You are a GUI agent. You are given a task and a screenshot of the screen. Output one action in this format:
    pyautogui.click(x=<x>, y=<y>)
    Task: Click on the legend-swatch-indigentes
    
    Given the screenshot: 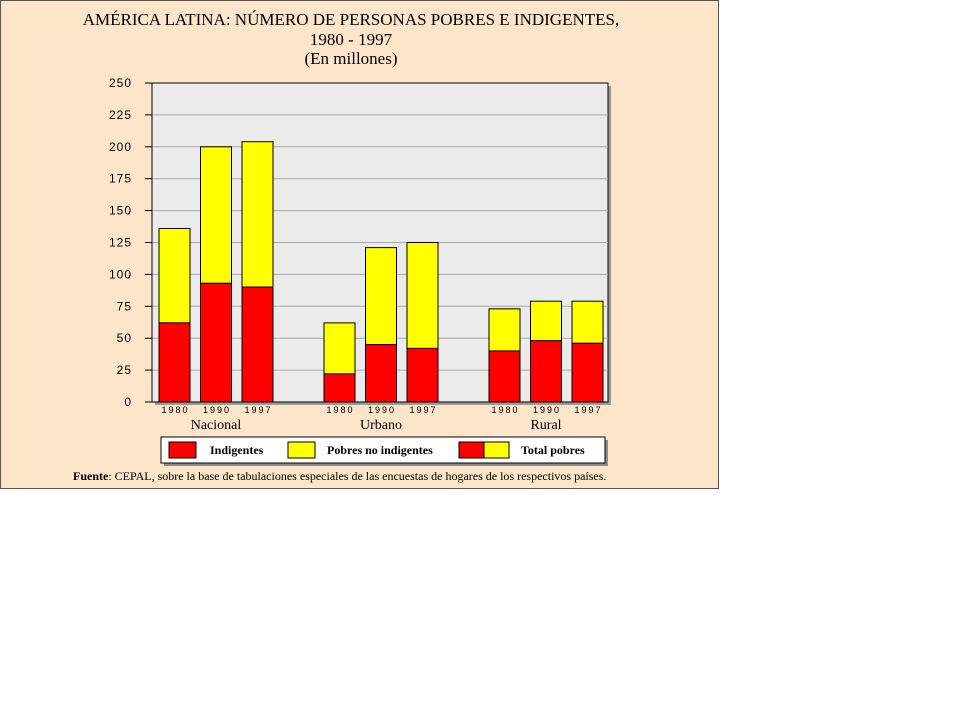 What is the action you would take?
    pyautogui.click(x=182, y=450)
    